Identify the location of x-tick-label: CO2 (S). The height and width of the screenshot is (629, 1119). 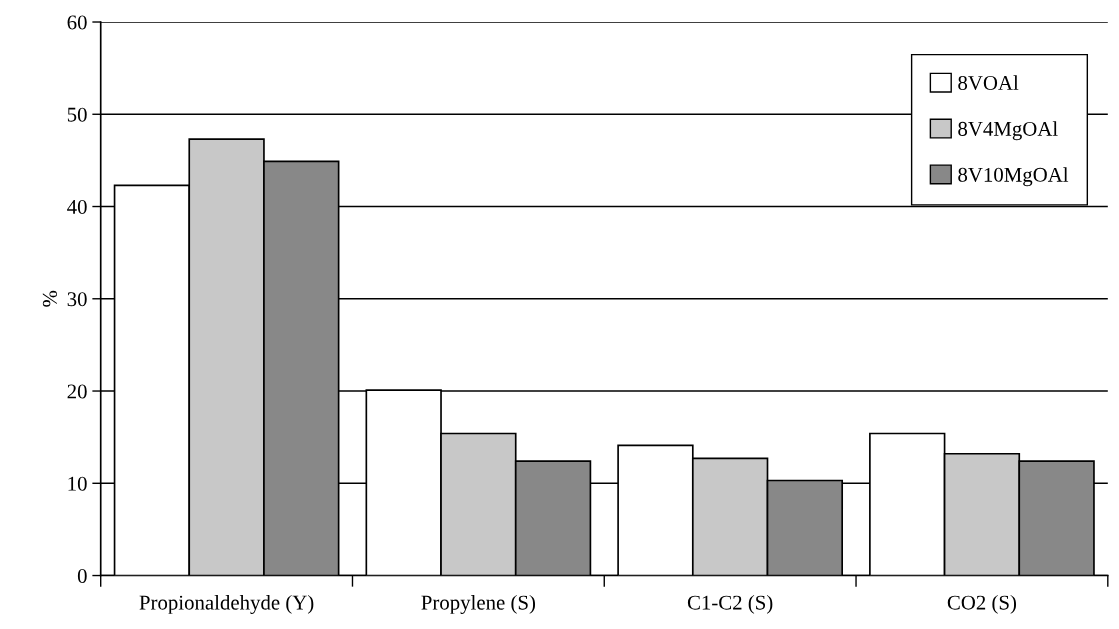
(982, 604).